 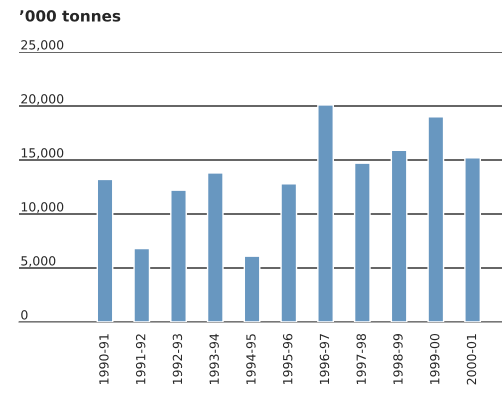 I want to click on x-tick-label: 2000-01, so click(x=471, y=359).